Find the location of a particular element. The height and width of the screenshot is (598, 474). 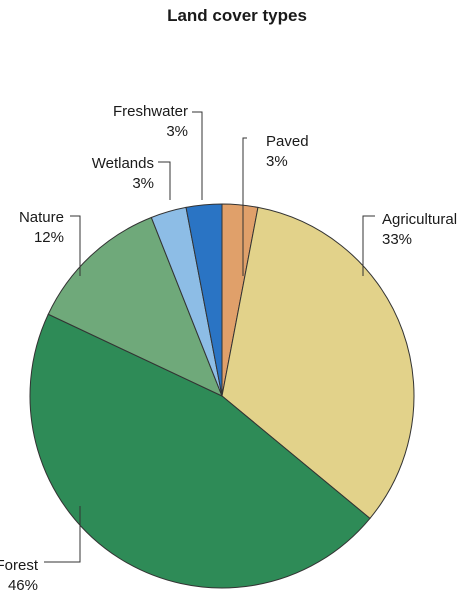

slice-value-forest: 46% is located at coordinates (23, 585).